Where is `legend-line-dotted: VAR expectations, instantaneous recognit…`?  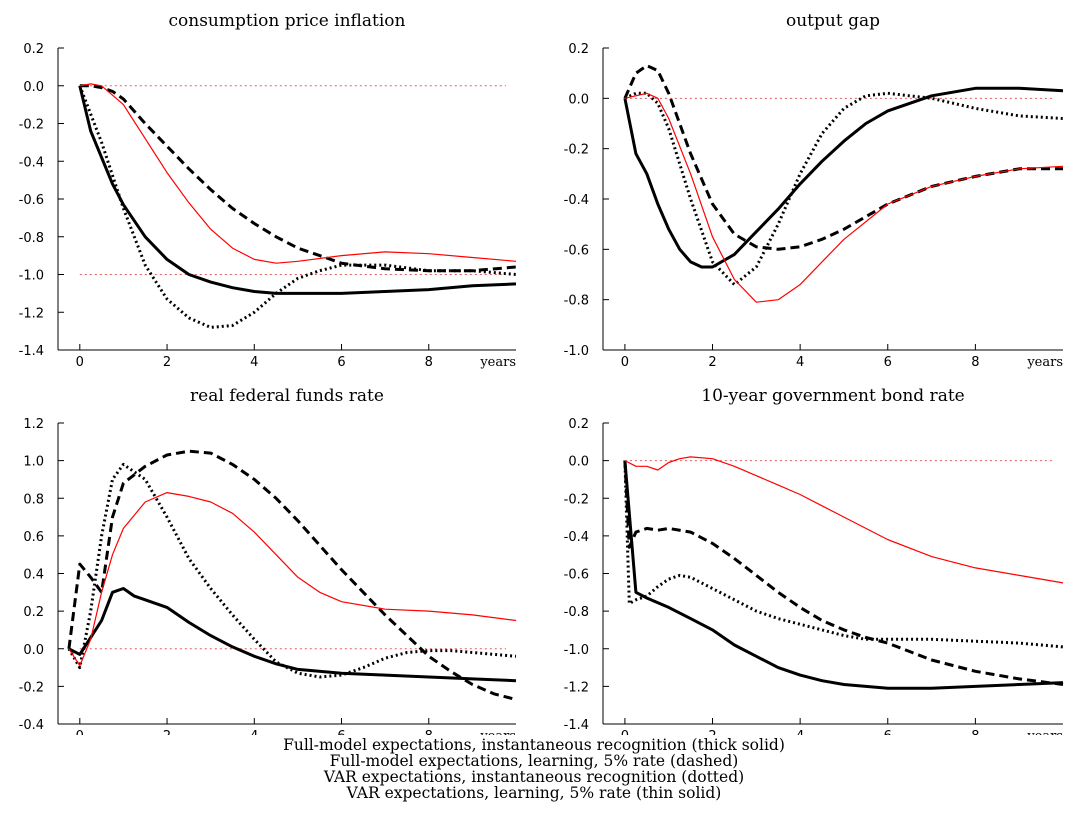 legend-line-dotted: VAR expectations, instantaneous recognit… is located at coordinates (534, 777).